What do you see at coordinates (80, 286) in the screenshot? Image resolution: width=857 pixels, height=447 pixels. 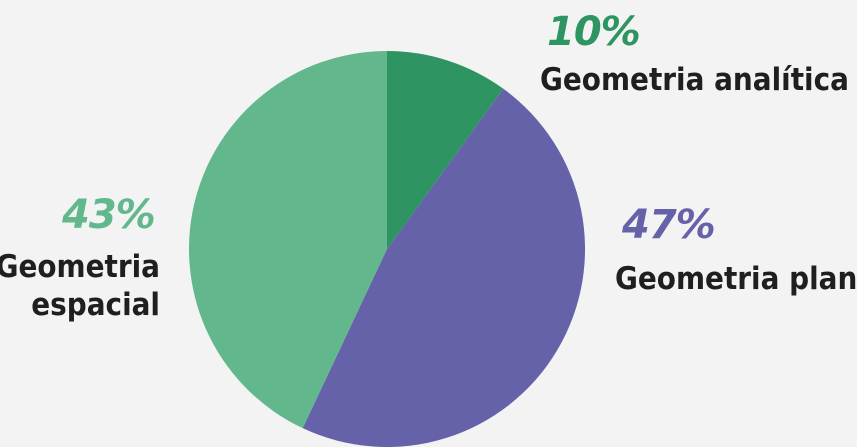 I see `slice-espacial-label: Geometria espacial` at bounding box center [80, 286].